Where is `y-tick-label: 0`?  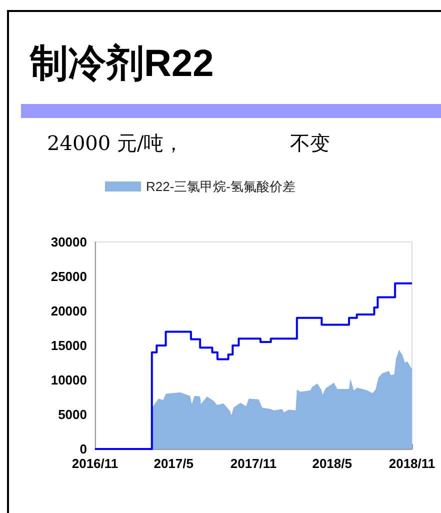 y-tick-label: 0 is located at coordinates (83, 449).